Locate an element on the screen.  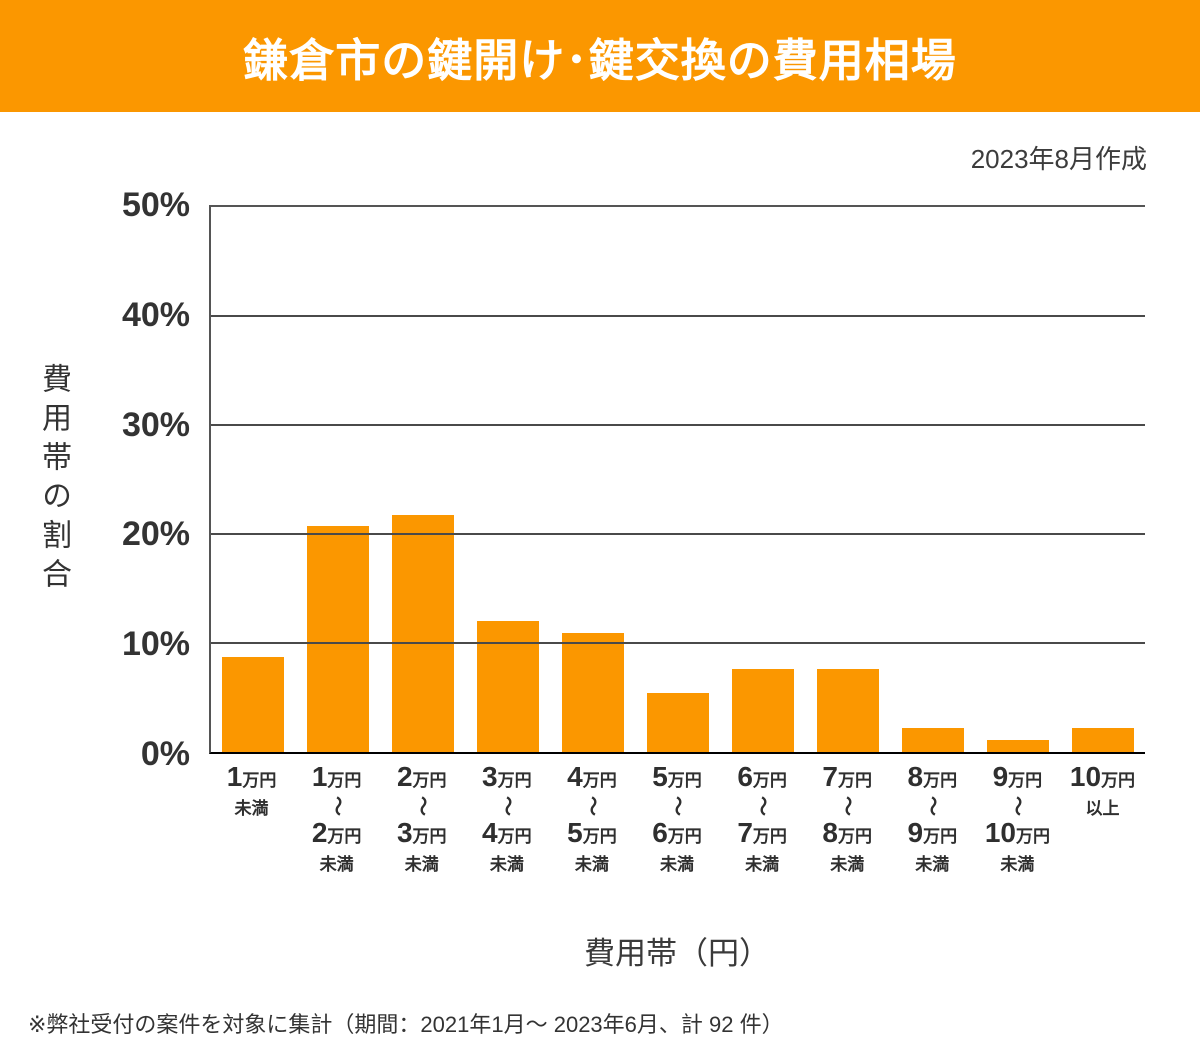
x-label-7: 6万円～ 7万円 未満 is located at coordinates (762, 817).